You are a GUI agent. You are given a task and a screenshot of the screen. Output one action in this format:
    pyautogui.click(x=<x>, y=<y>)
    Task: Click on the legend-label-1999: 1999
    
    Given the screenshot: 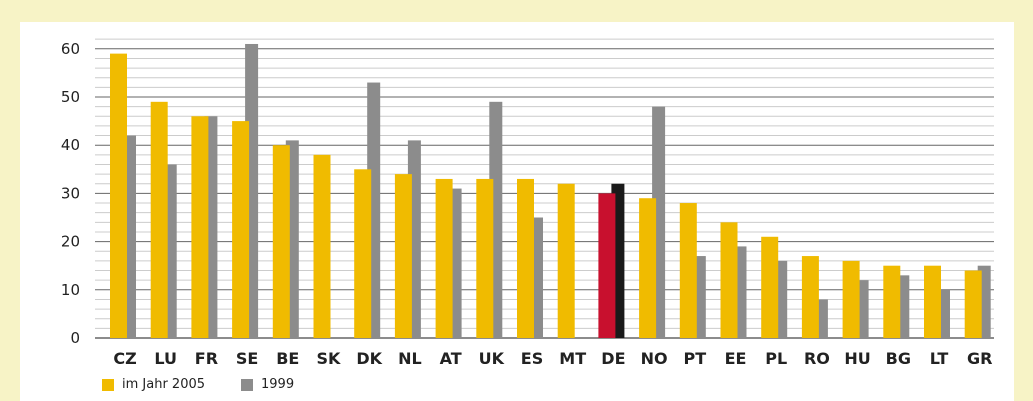 What is the action you would take?
    pyautogui.click(x=278, y=384)
    